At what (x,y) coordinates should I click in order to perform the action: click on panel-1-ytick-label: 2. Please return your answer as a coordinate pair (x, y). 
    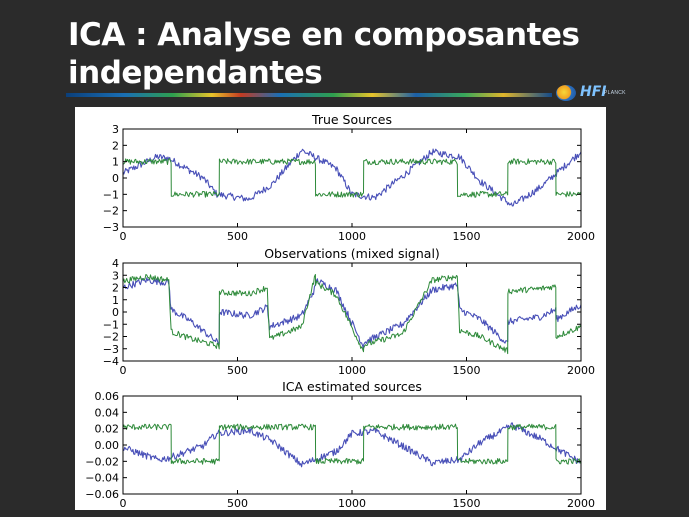
    Looking at the image, I should click on (115, 145).